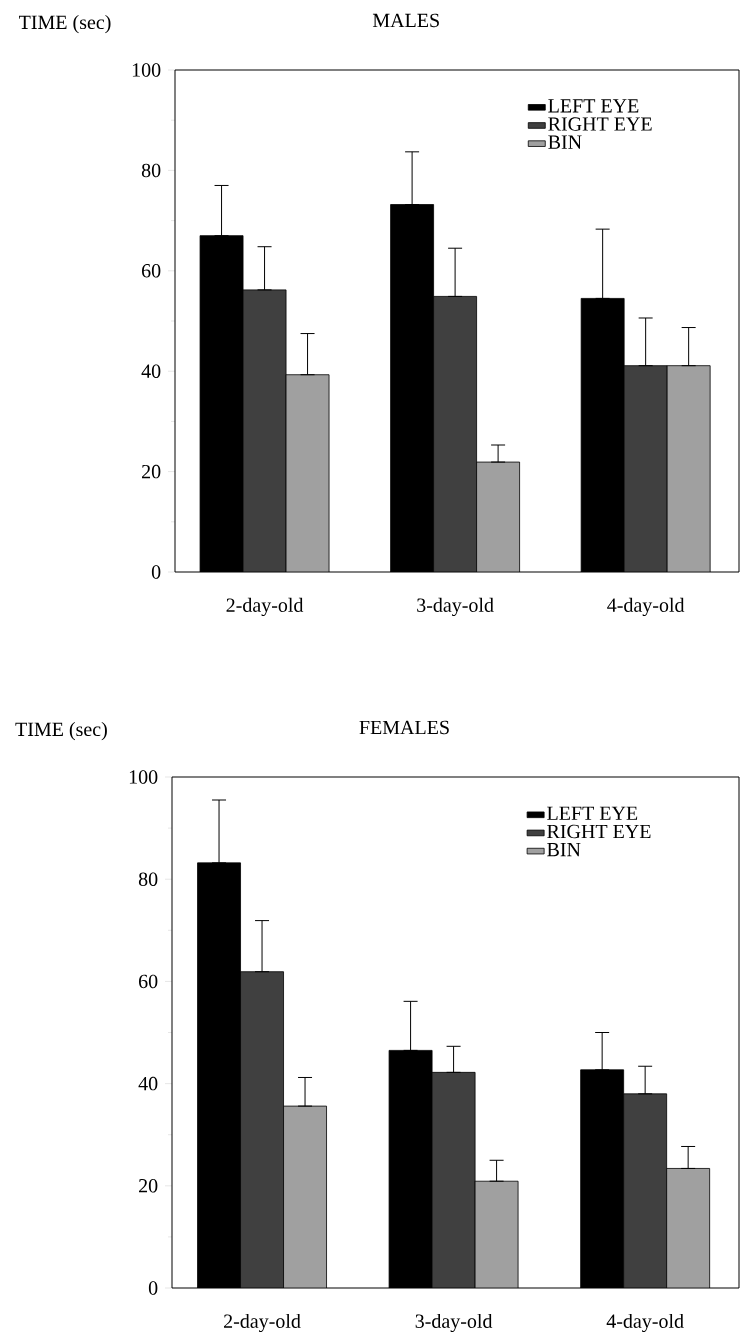 Image resolution: width=740 pixels, height=1333 pixels. What do you see at coordinates (405, 20) in the screenshot?
I see `chart-title: MALES` at bounding box center [405, 20].